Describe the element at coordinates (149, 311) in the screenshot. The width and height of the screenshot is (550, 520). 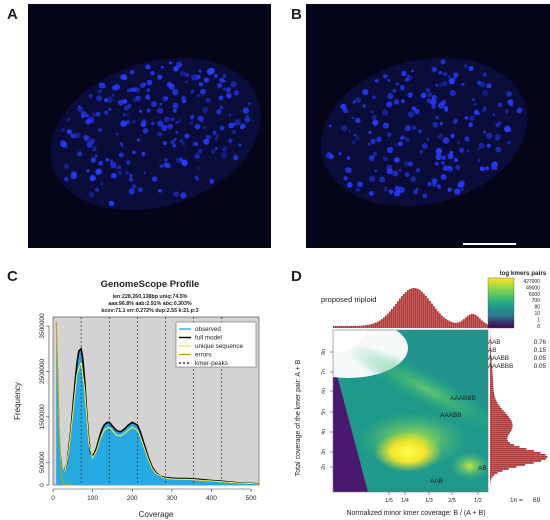
I see `gs-subtitle-3: kcov:71.1 err:0.272% dup:2.55 k:21 p:3` at that location.